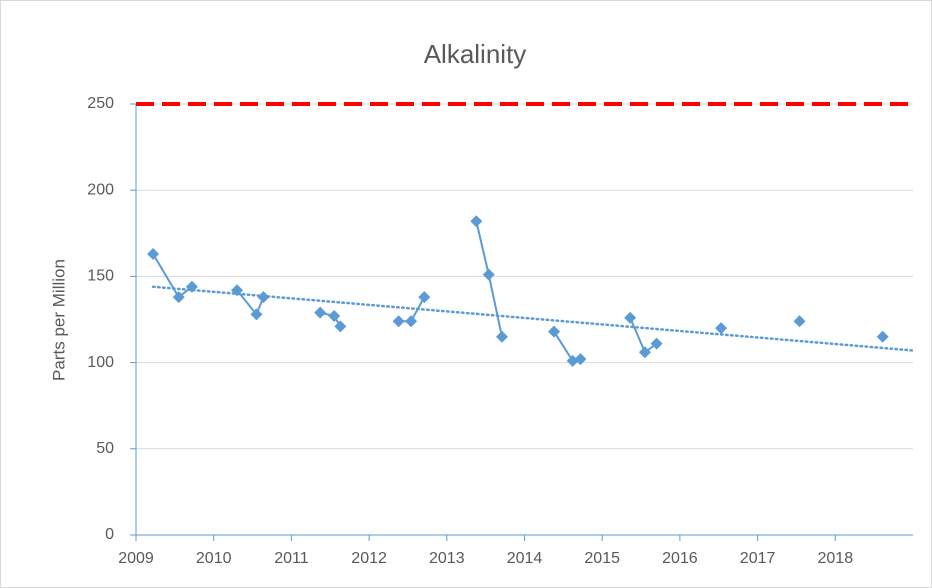 The width and height of the screenshot is (932, 588). What do you see at coordinates (369, 558) in the screenshot?
I see `x-tick-label: 2012` at bounding box center [369, 558].